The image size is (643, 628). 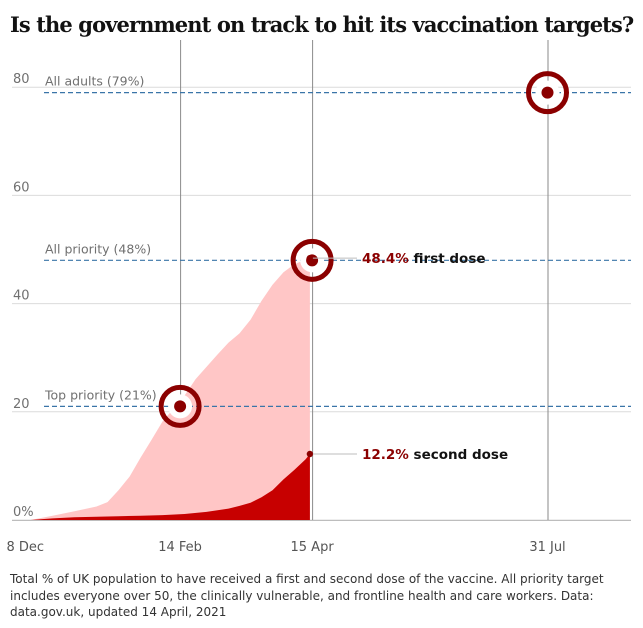 What do you see at coordinates (23, 512) in the screenshot?
I see `y-tick-label: 0%` at bounding box center [23, 512].